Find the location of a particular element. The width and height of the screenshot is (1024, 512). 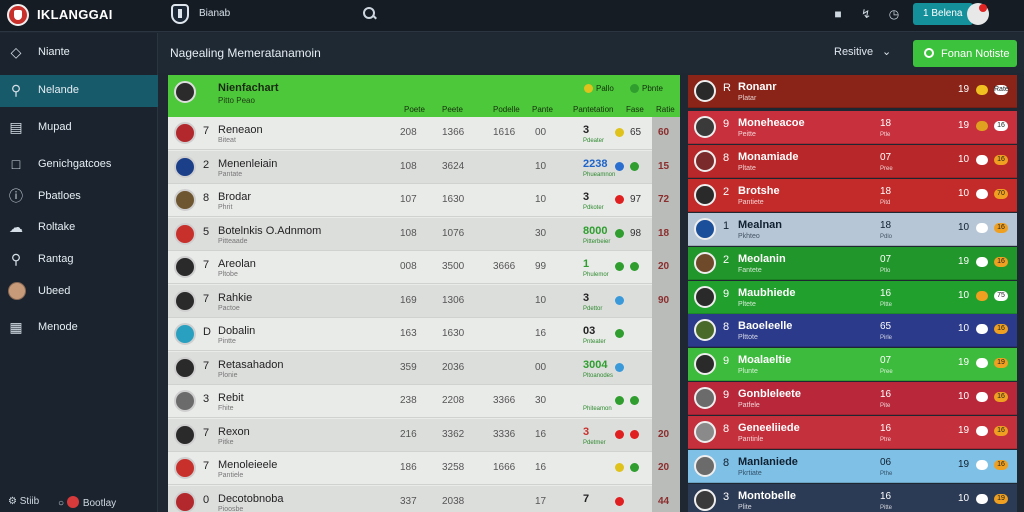

table-row: 7 Reneaon Biteat 208 1366 1616 00 3 Pdeater 65 is located at coordinates (410, 133).